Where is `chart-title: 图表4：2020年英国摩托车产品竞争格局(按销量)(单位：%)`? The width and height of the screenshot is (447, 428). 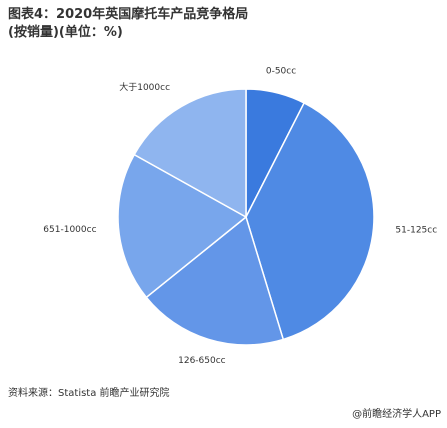
chart-title: 图表4：2020年英国摩托车产品竞争格局(按销量)(单位：%) is located at coordinates (128, 23).